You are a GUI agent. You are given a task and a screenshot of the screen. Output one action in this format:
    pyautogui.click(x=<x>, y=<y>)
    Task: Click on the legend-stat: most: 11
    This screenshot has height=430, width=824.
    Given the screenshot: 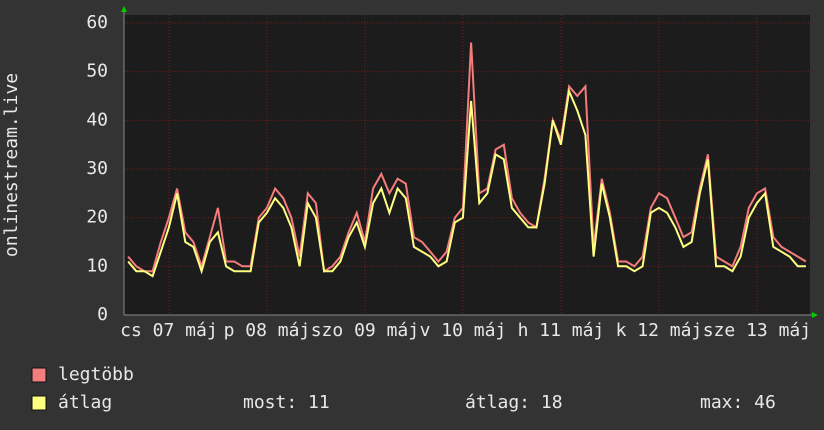 What is the action you would take?
    pyautogui.click(x=286, y=402)
    